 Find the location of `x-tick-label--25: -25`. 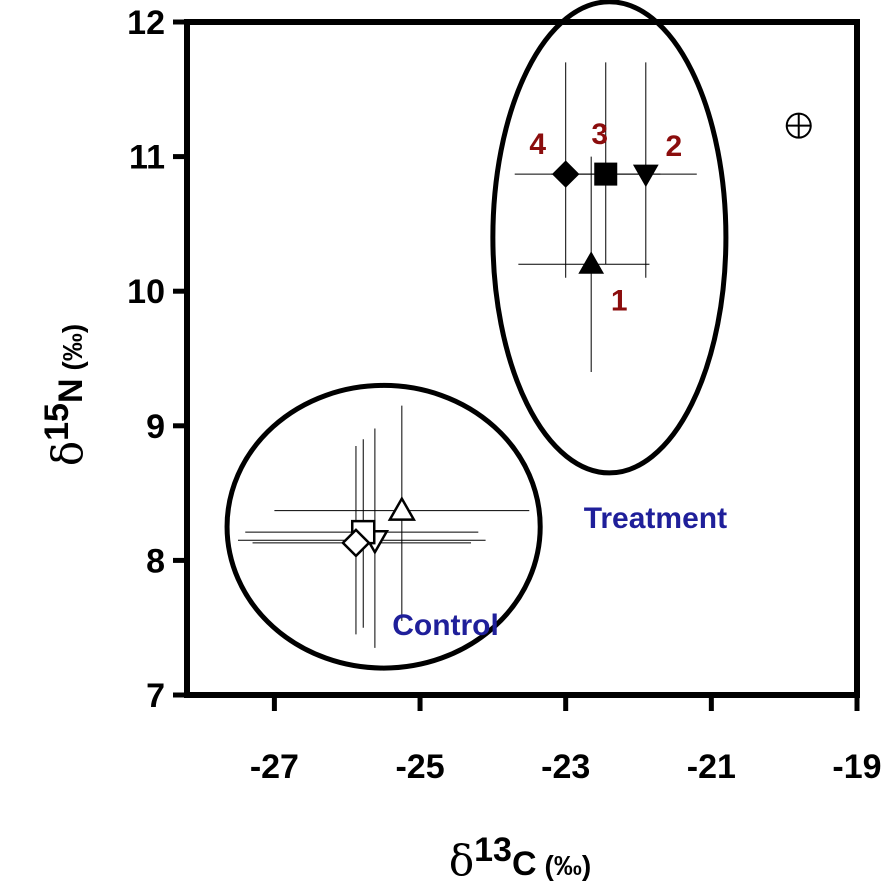

x-tick-label--25: -25 is located at coordinates (419, 767).